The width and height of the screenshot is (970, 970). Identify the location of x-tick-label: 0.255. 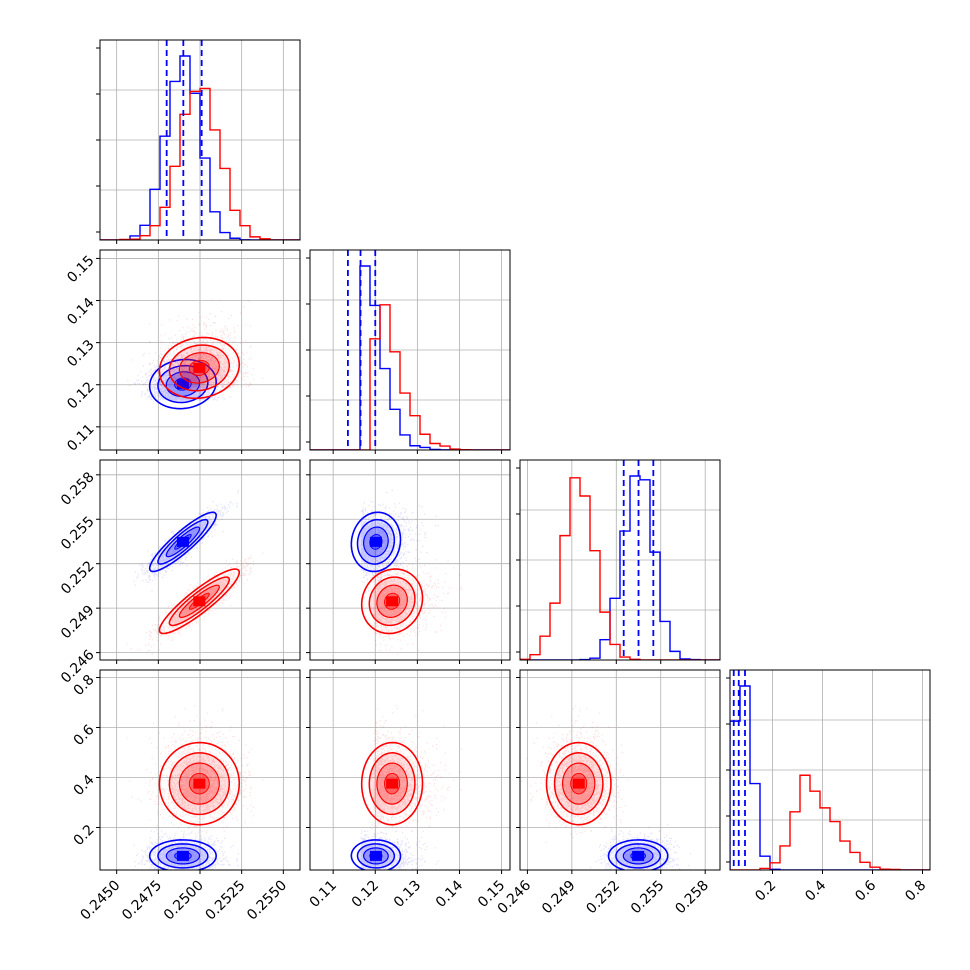
(648, 898).